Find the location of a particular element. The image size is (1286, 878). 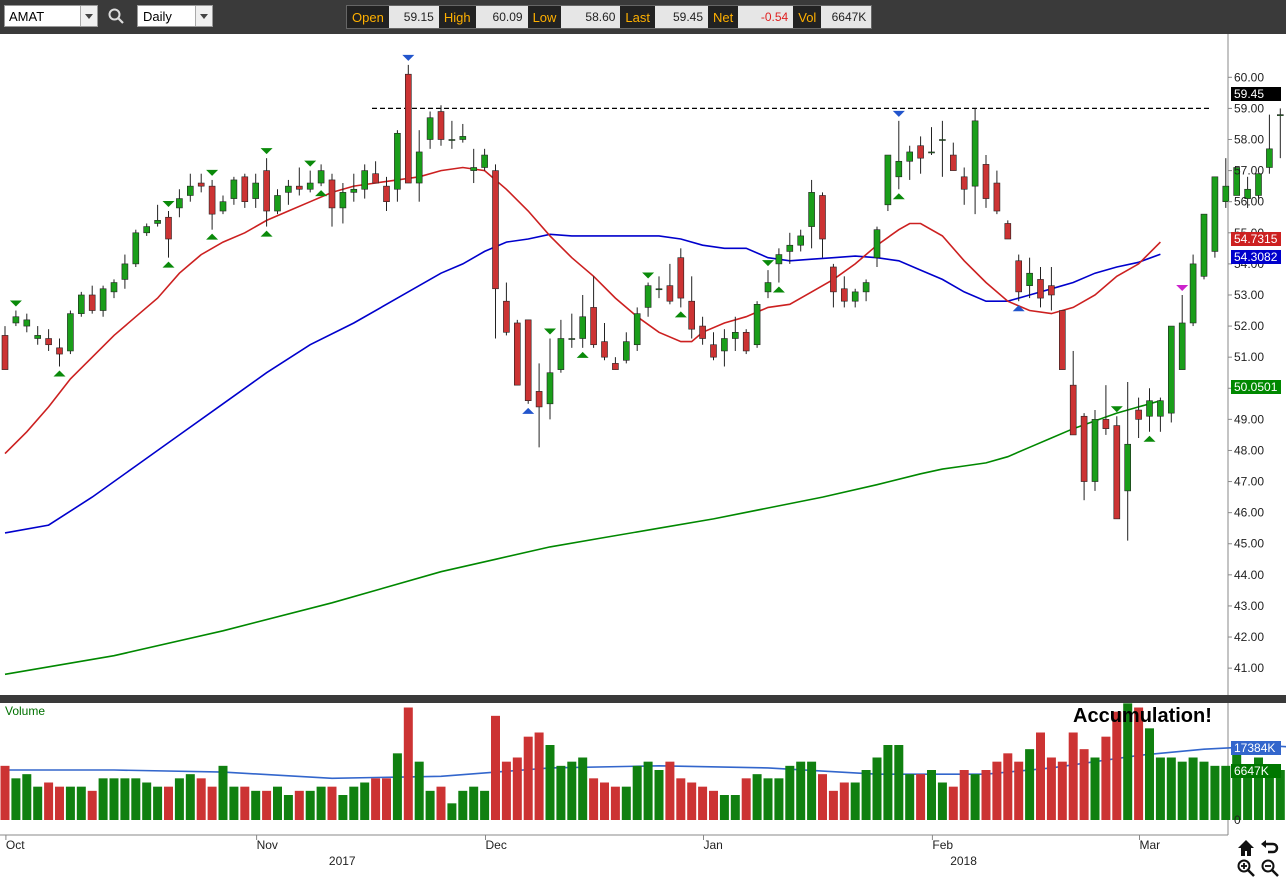

last-label: Last is located at coordinates (637, 17).